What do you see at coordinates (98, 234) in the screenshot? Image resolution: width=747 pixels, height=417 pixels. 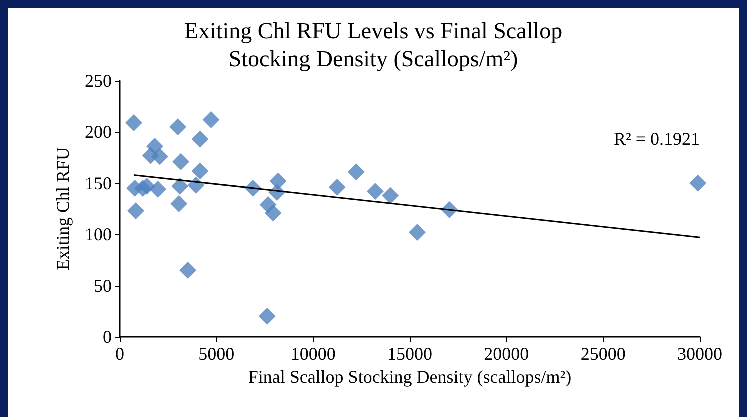 I see `y-tick-label: 100` at bounding box center [98, 234].